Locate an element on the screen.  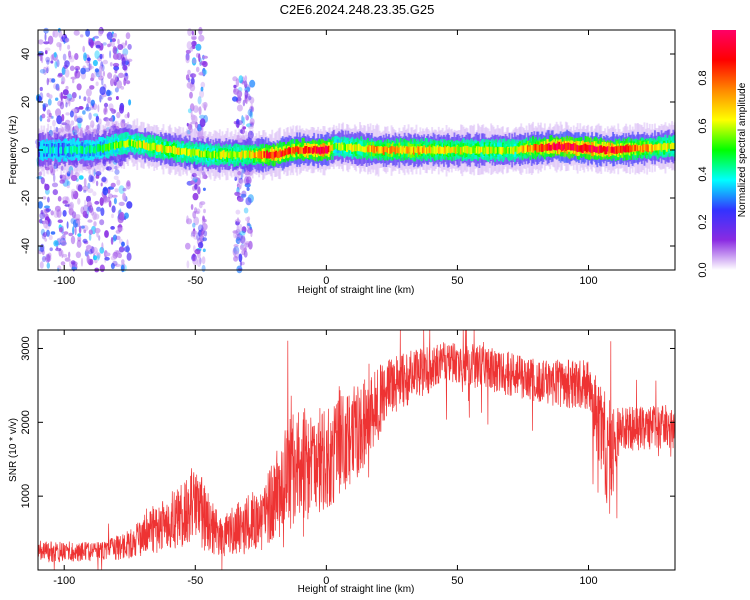
y-tick-label: 3000 is located at coordinates (26, 348).